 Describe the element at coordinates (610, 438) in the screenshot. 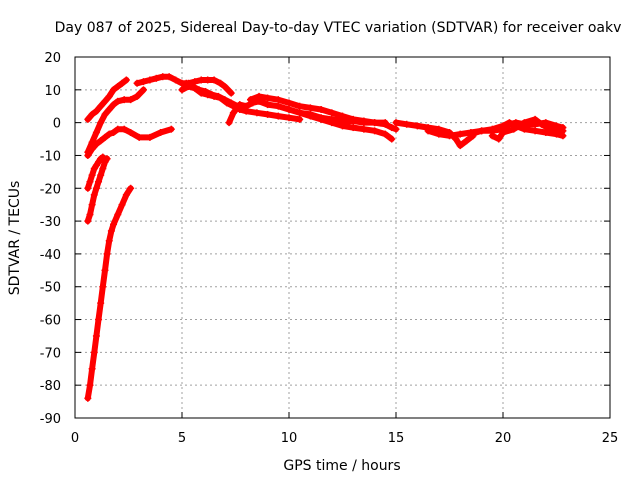

I see `x-tick-label: 25` at that location.